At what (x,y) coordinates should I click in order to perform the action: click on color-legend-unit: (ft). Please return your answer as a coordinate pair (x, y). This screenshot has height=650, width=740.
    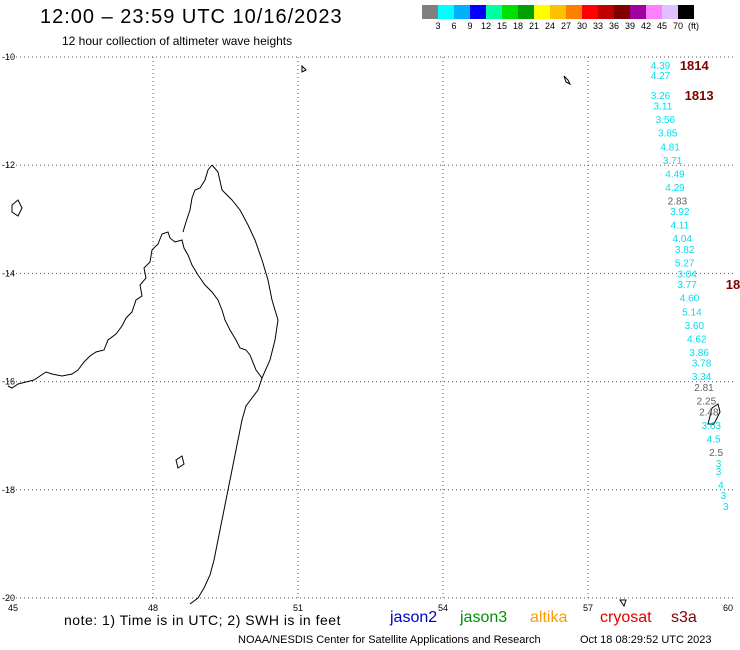
    Looking at the image, I should click on (693, 26).